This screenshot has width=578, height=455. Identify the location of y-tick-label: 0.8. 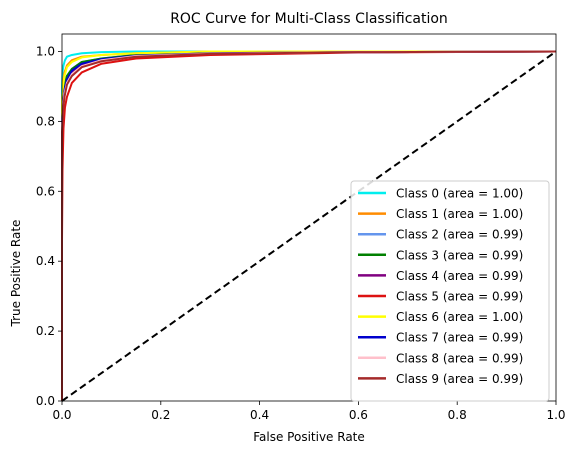
(45, 121).